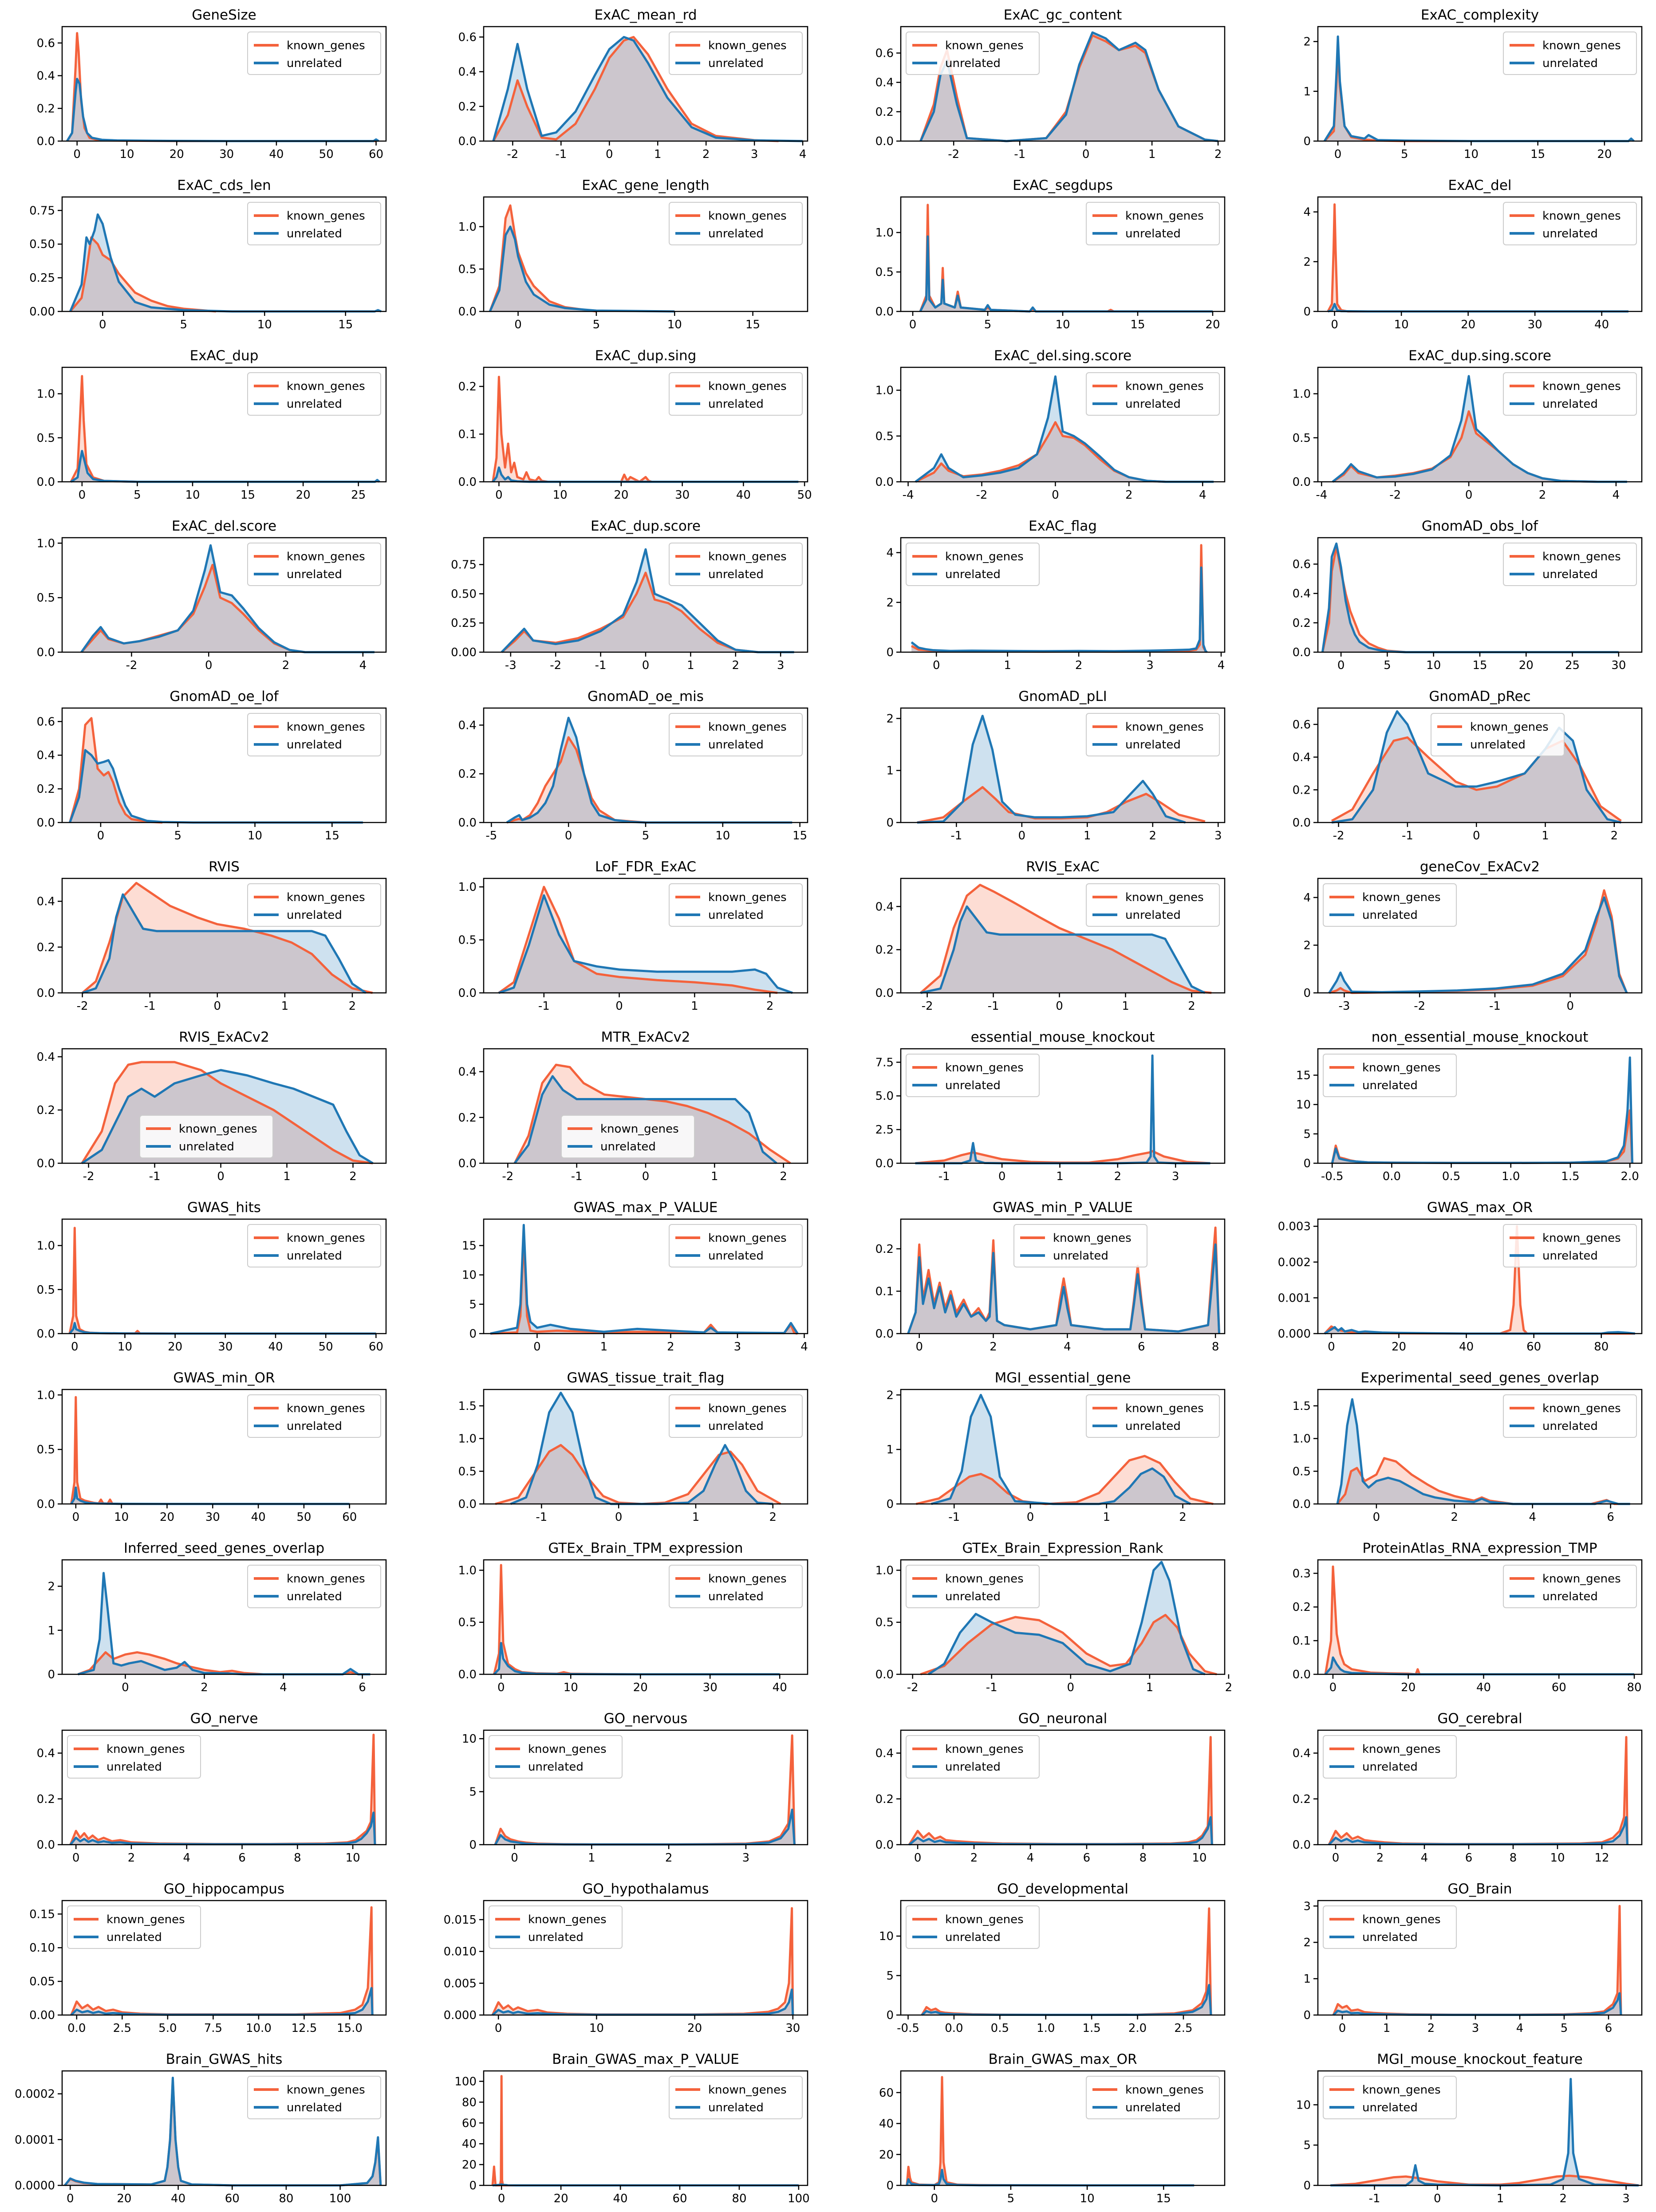 The width and height of the screenshot is (1656, 2212). What do you see at coordinates (884, 1096) in the screenshot?
I see `y-tick-label: 5.0` at bounding box center [884, 1096].